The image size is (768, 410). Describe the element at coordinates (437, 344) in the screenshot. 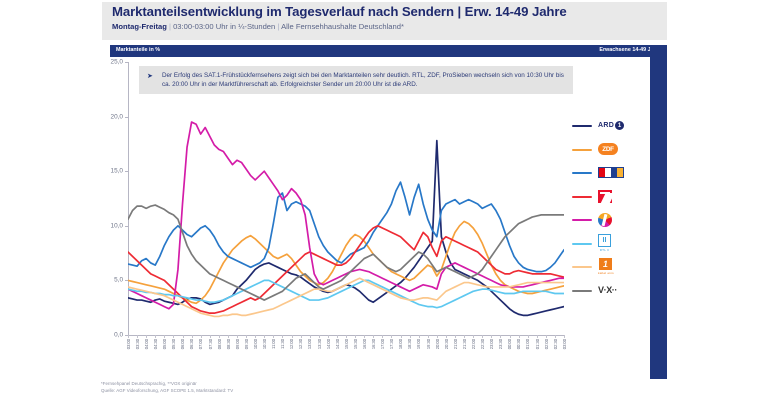

I see `x-axis-label: 20:00` at that location.